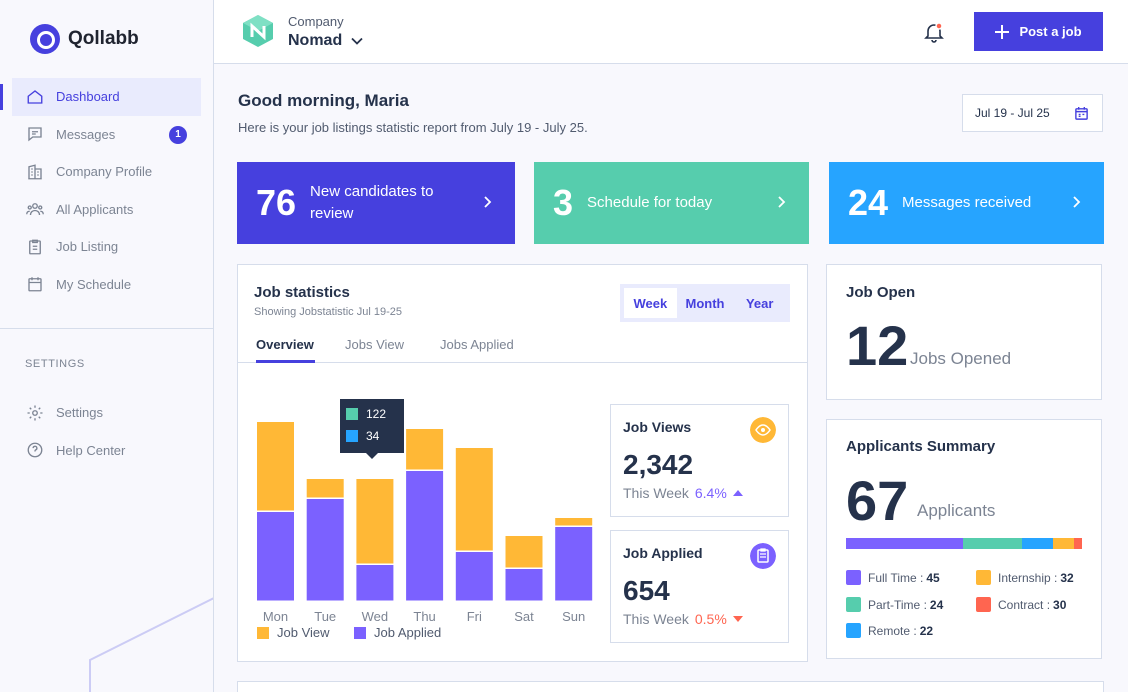 The height and width of the screenshot is (692, 1128). I want to click on period-month-button: Month, so click(705, 303).